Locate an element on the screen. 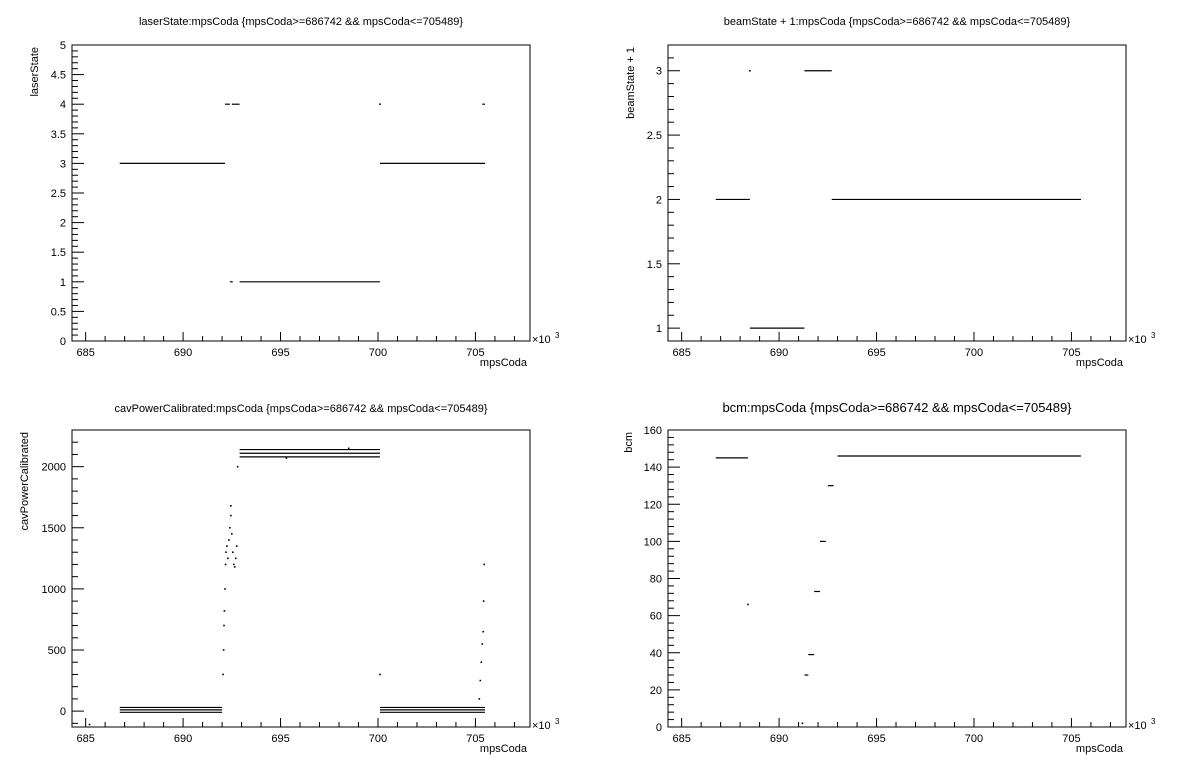 This screenshot has width=1196, height=772. y-tick-label: 40 is located at coordinates (656, 654).